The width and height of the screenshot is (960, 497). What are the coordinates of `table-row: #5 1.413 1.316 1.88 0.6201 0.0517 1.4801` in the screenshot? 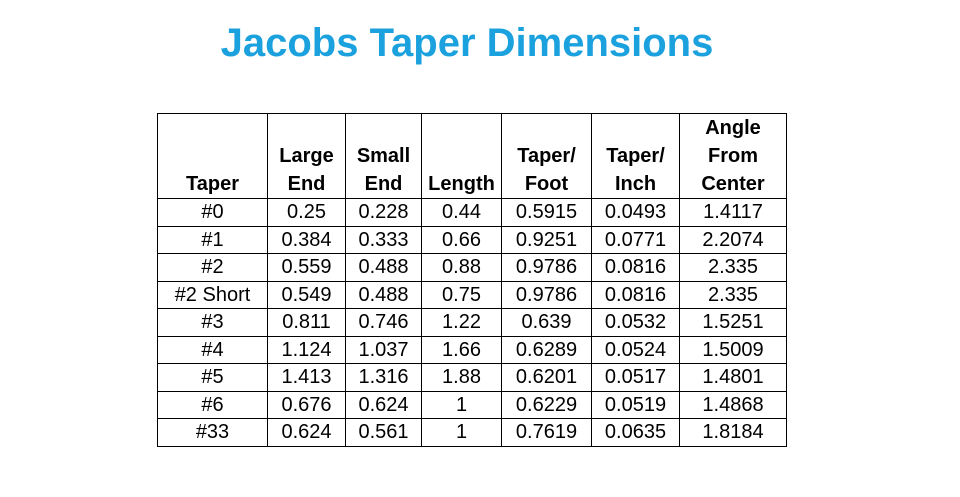 It's located at (472, 377).